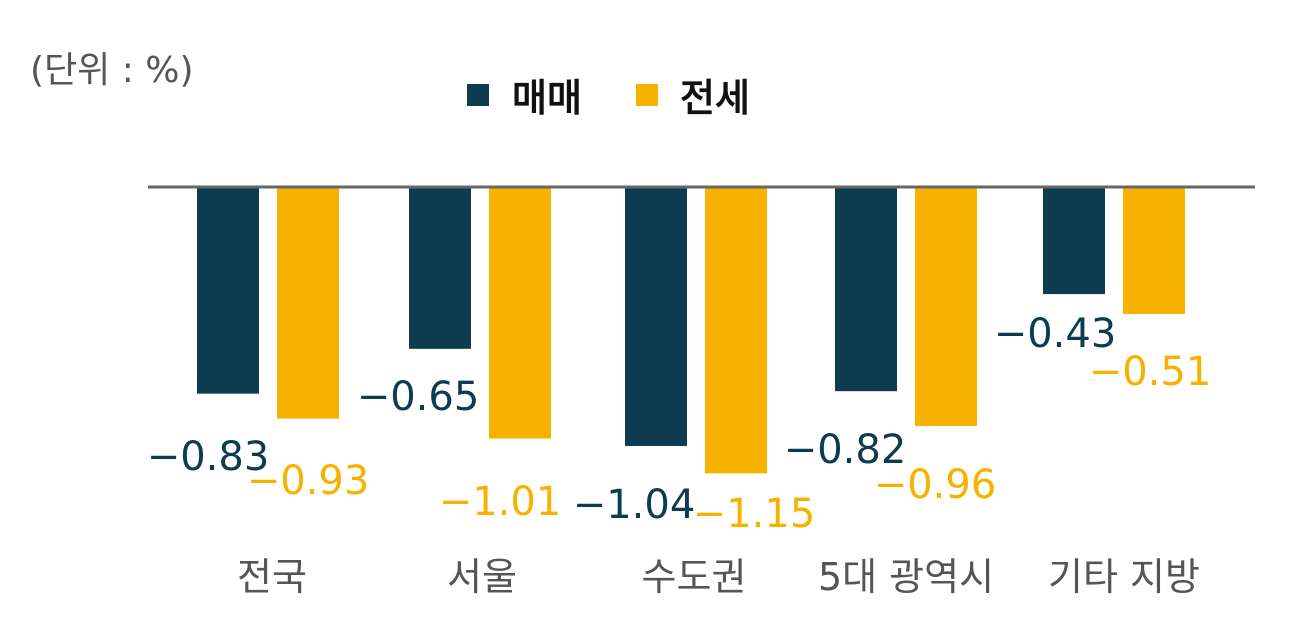  What do you see at coordinates (308, 481) in the screenshot?
I see `value-label-jeonse-0: −0.93` at bounding box center [308, 481].